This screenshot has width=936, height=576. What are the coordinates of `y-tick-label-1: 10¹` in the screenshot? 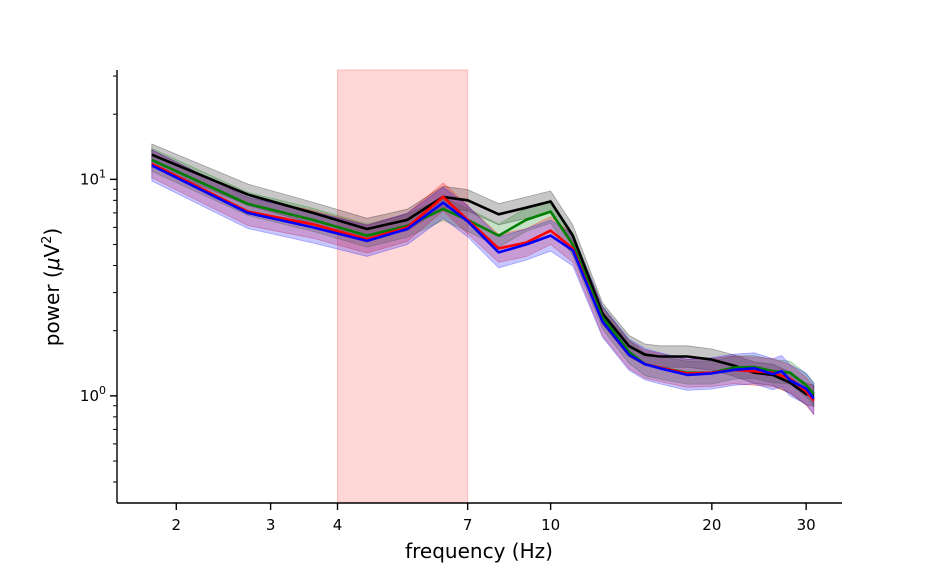 It's located at (93, 177).